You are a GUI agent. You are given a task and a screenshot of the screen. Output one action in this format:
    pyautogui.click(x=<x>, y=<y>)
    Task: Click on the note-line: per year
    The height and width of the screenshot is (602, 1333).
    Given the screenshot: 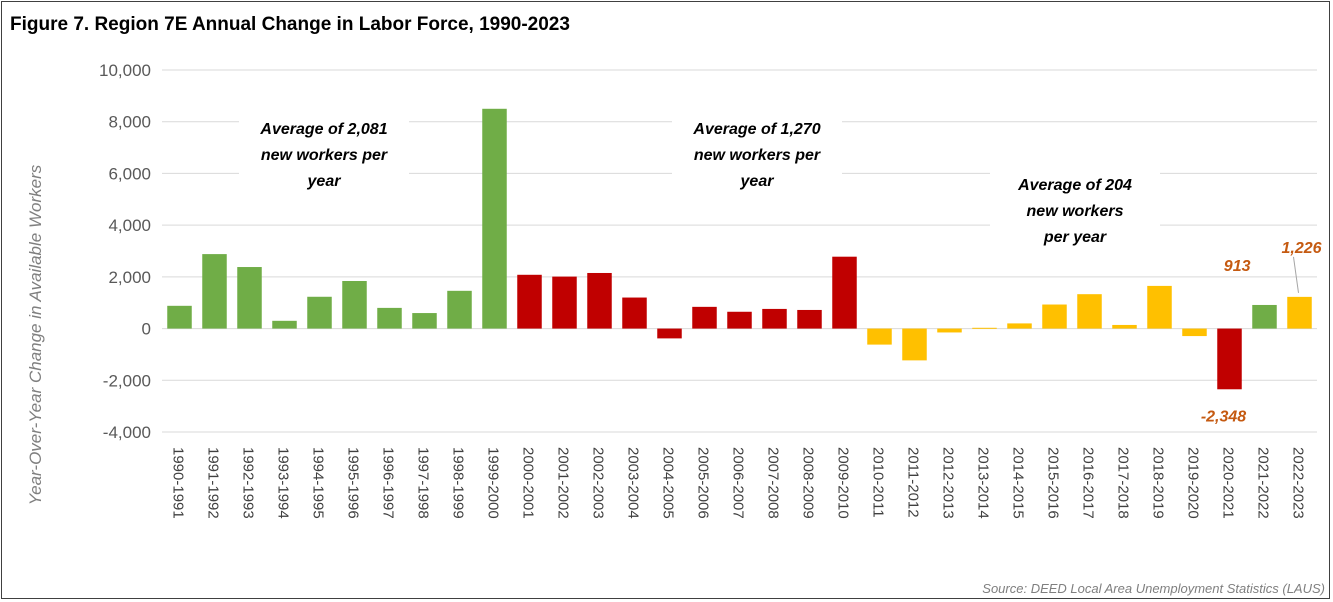 What is the action you would take?
    pyautogui.click(x=1075, y=237)
    